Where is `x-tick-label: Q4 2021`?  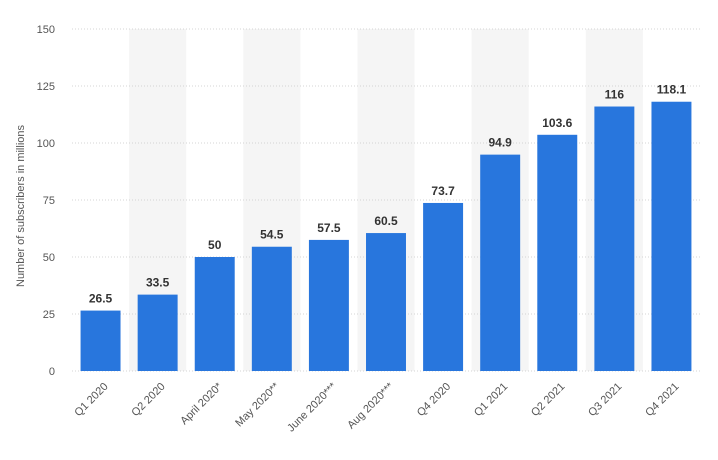 x-tick-label: Q4 2021 is located at coordinates (662, 400).